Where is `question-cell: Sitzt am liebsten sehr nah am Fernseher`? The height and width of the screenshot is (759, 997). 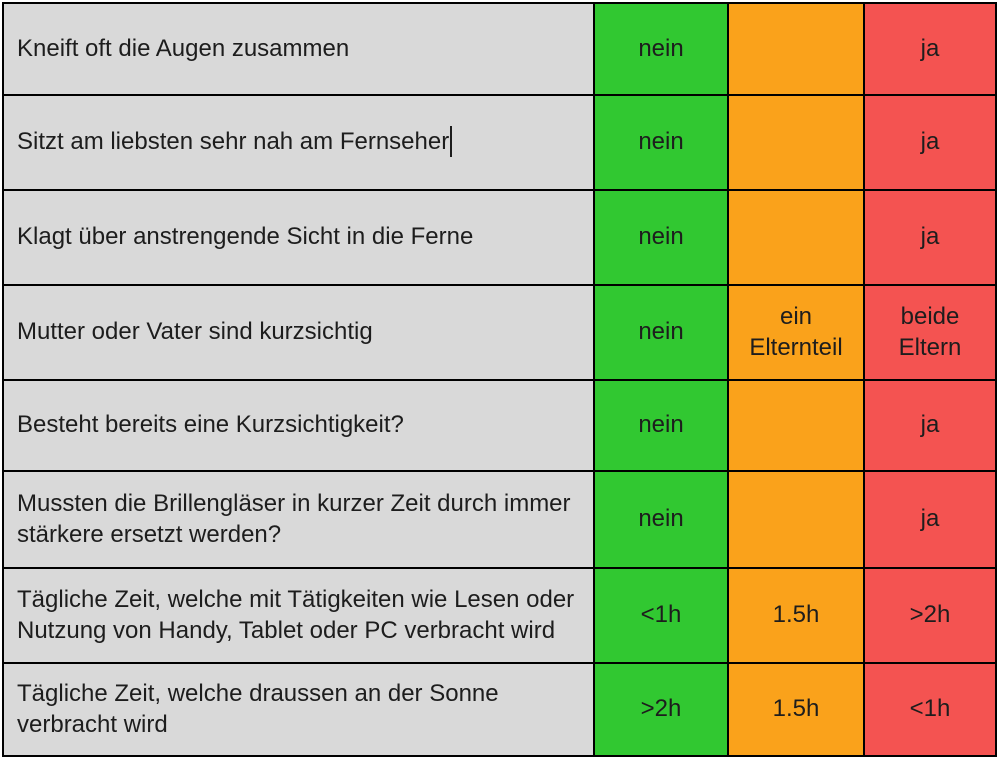
question-cell: Sitzt am liebsten sehr nah am Fernseher is located at coordinates (298, 142).